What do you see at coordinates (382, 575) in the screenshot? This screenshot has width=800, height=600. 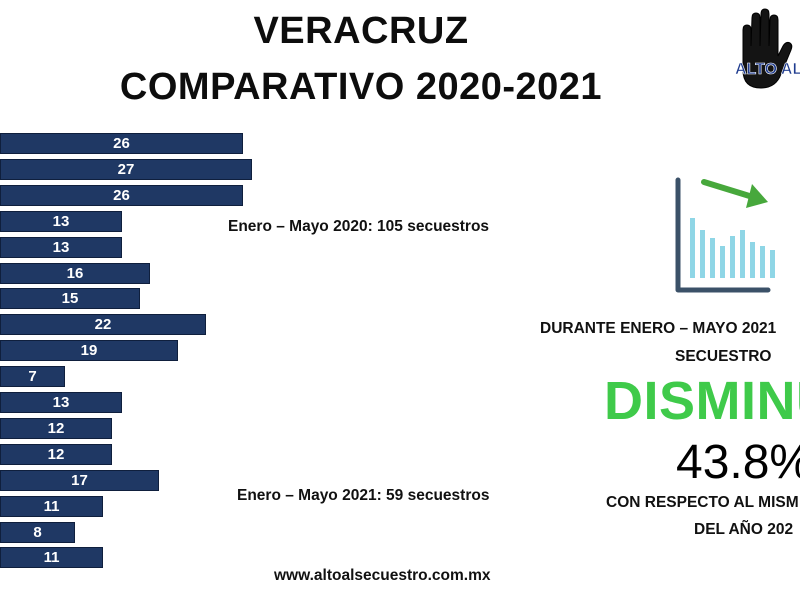 I see `footer-website: www.altoalsecuestro.com.mx` at bounding box center [382, 575].